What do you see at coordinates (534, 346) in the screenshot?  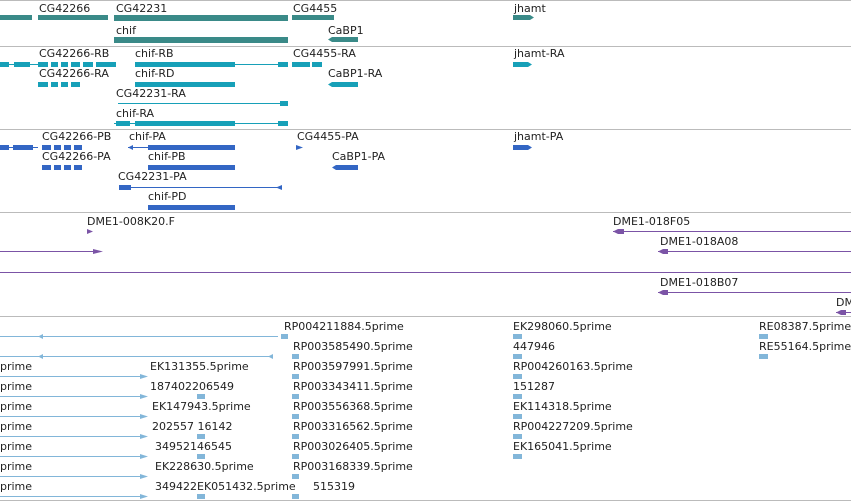 I see `est-label: 447946` at bounding box center [534, 346].